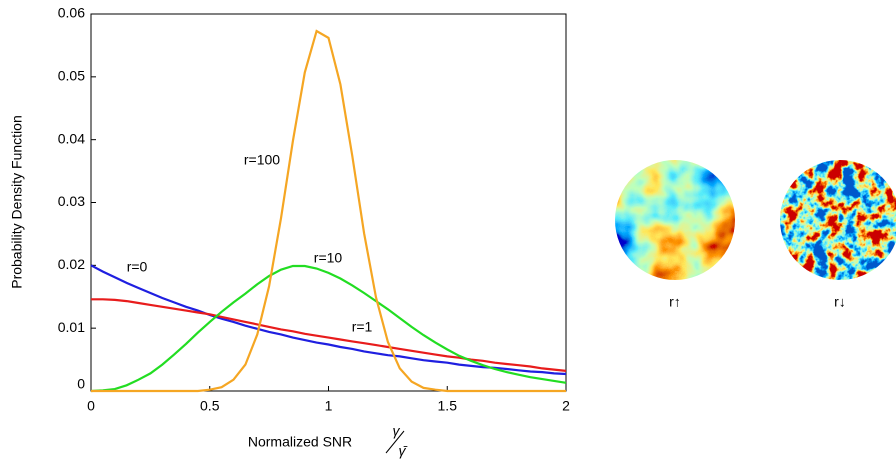 The image size is (896, 471). What do you see at coordinates (17, 202) in the screenshot?
I see `y-axis-label: Probability Density Function` at bounding box center [17, 202].